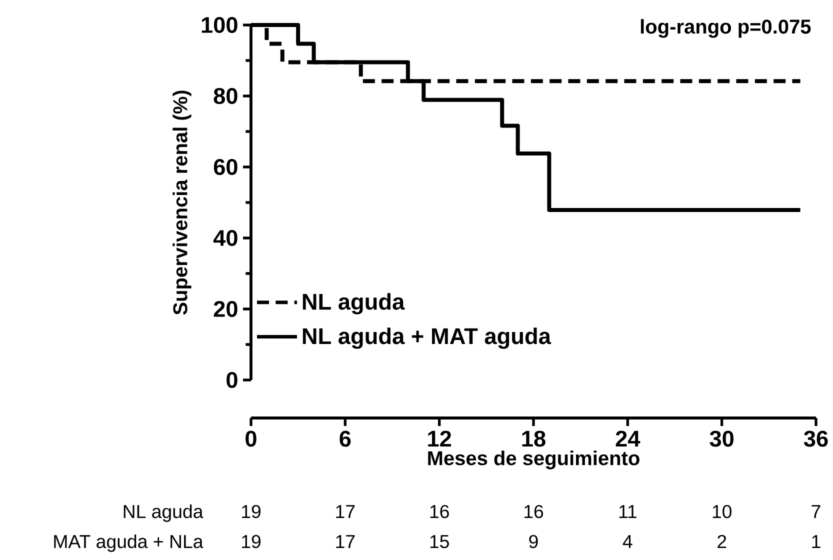 The image size is (833, 560). What do you see at coordinates (226, 96) in the screenshot?
I see `y-tick-label: 80` at bounding box center [226, 96].